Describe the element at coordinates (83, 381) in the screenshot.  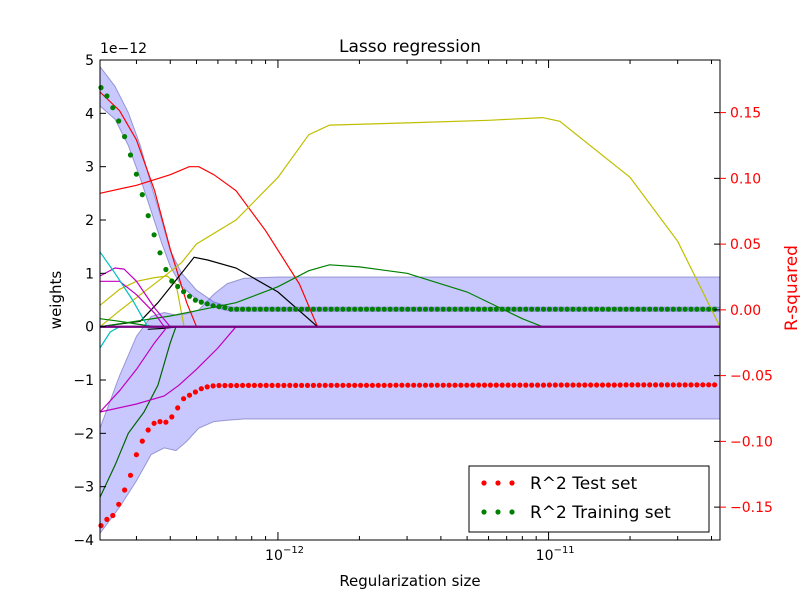
I see `y-tick-label: −1` at that location.